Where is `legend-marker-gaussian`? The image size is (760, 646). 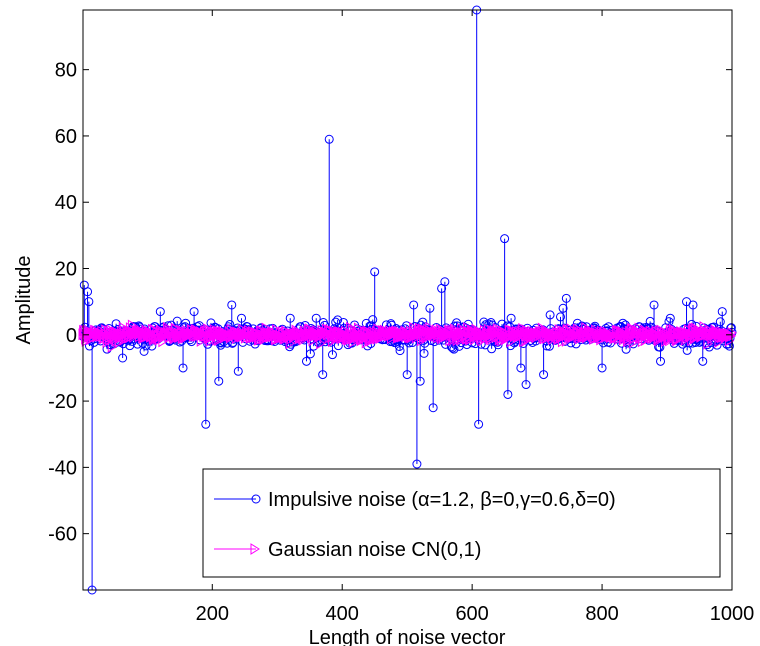
legend-marker-gaussian is located at coordinates (255, 549).